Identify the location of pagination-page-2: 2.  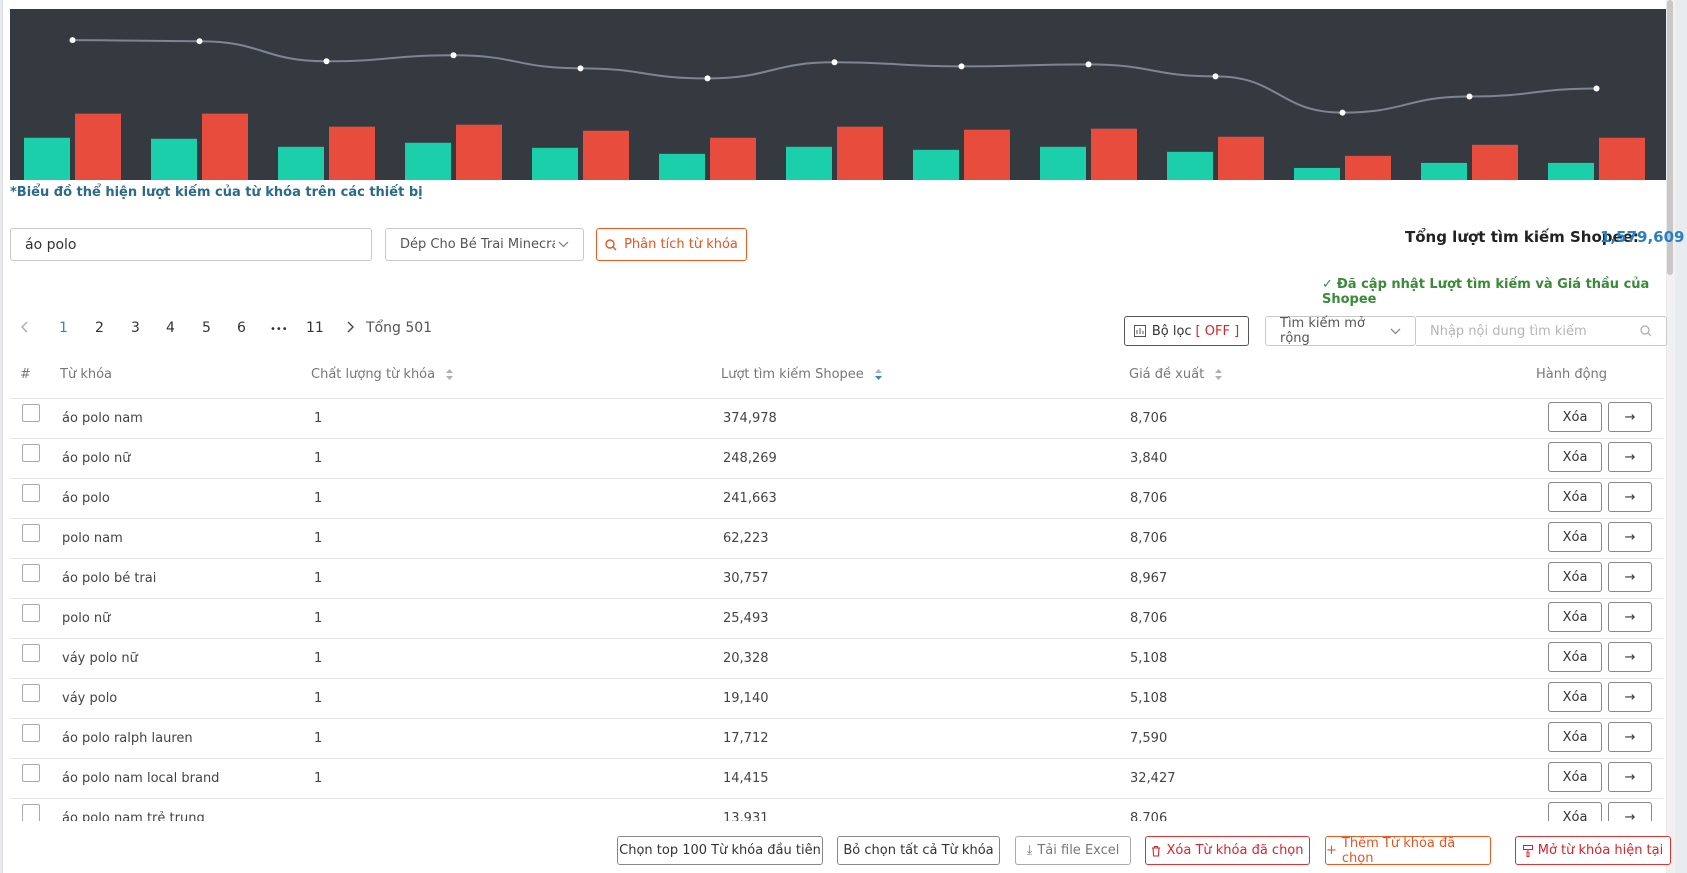
(99, 328).